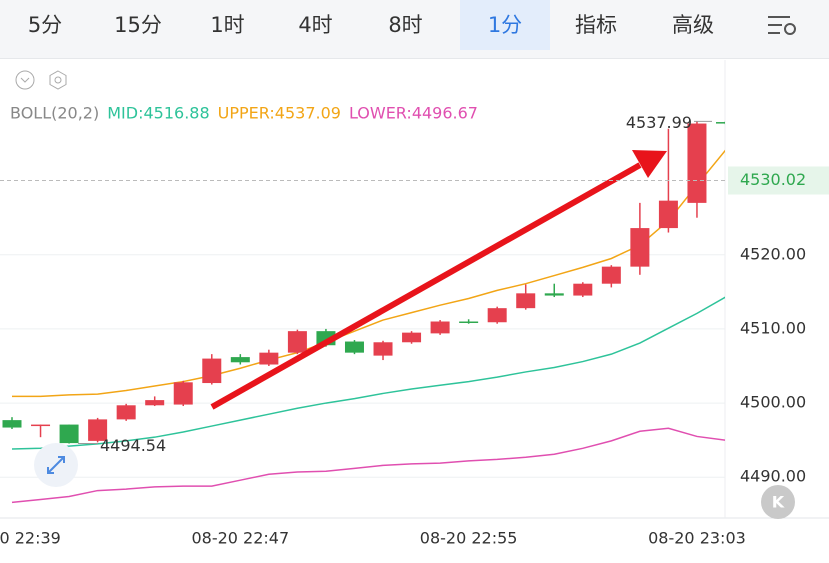  What do you see at coordinates (469, 538) in the screenshot?
I see `x-tick-label: 08-20 22:55` at bounding box center [469, 538].